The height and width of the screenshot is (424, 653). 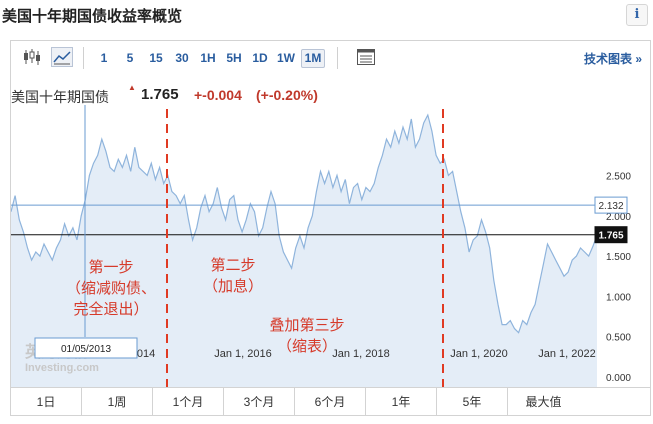 What do you see at coordinates (612, 59) in the screenshot?
I see `tech-chart-link: 技术图表 »` at bounding box center [612, 59].